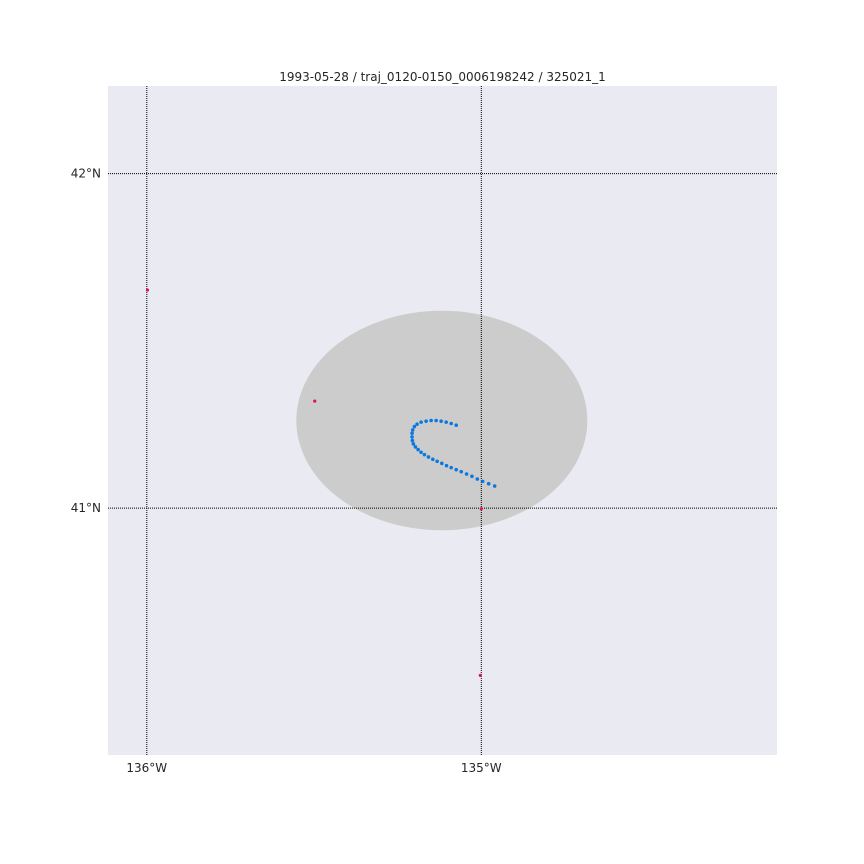  I want to click on latitude-tick-label: 42°N, so click(86, 174).